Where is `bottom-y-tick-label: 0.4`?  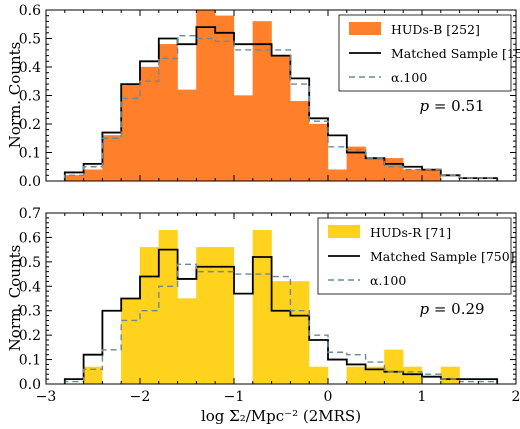
bottom-y-tick-label: 0.4 is located at coordinates (30, 287).